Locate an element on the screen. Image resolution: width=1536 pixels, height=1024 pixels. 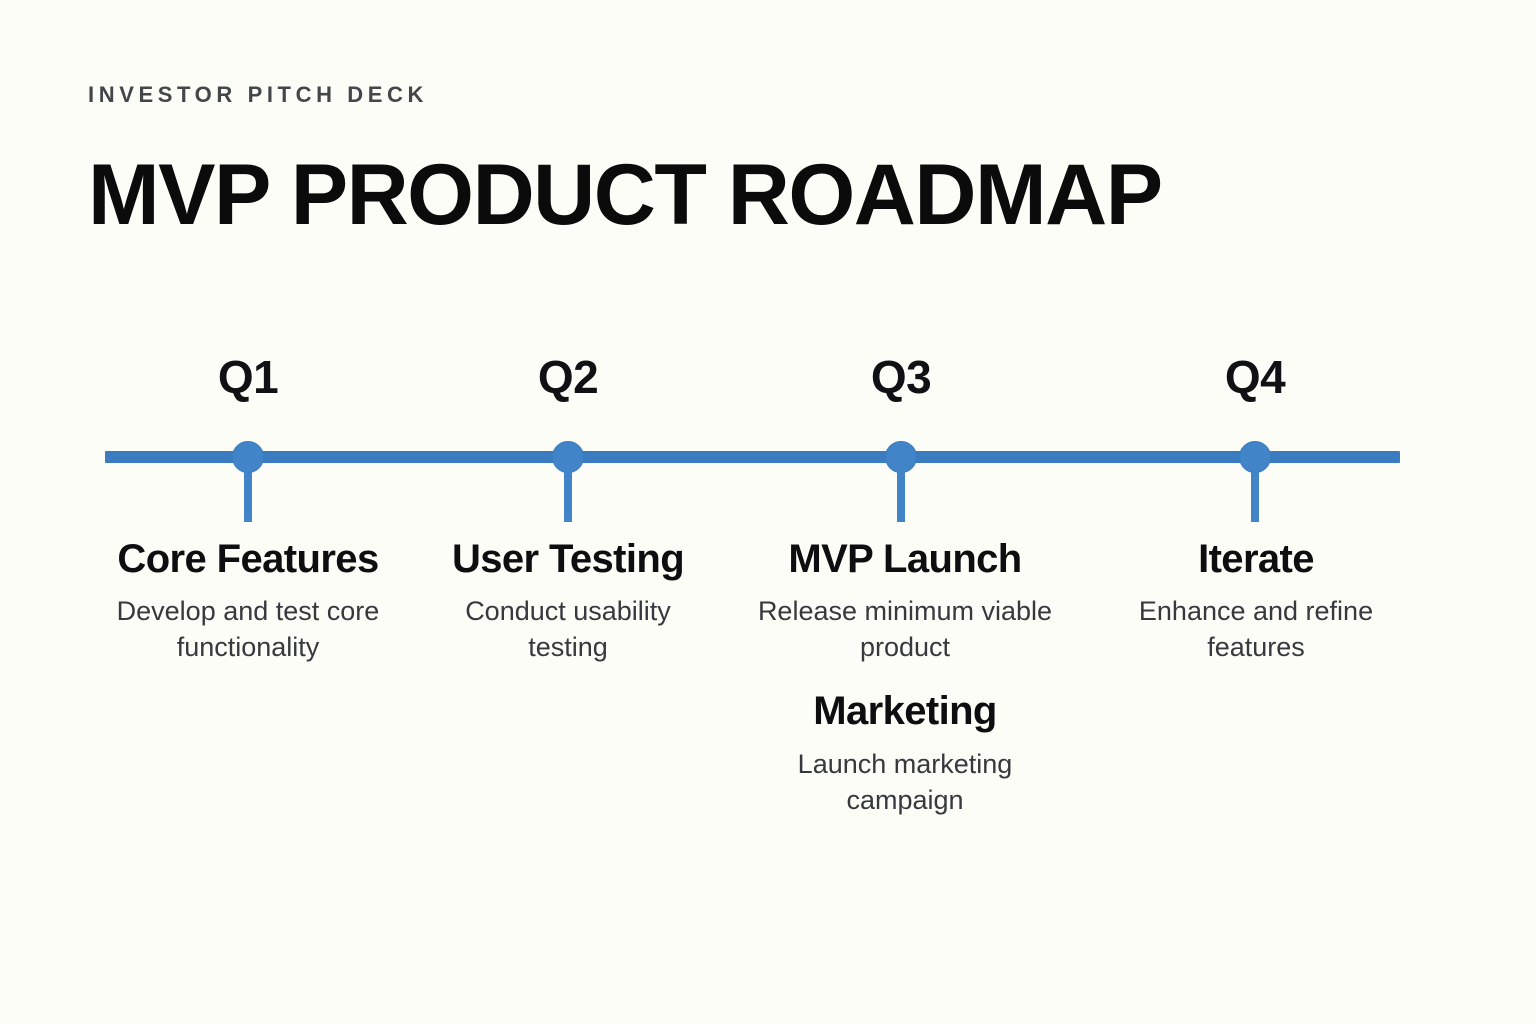
timeline-node-q1 is located at coordinates (248, 457).